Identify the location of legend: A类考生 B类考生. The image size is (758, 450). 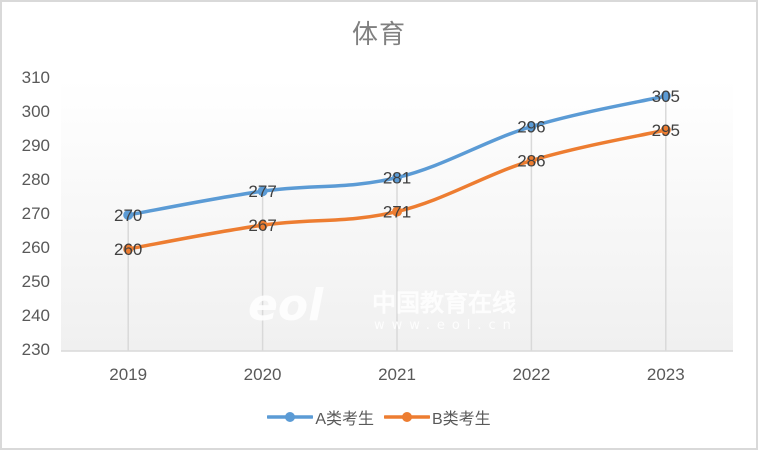
(379, 417).